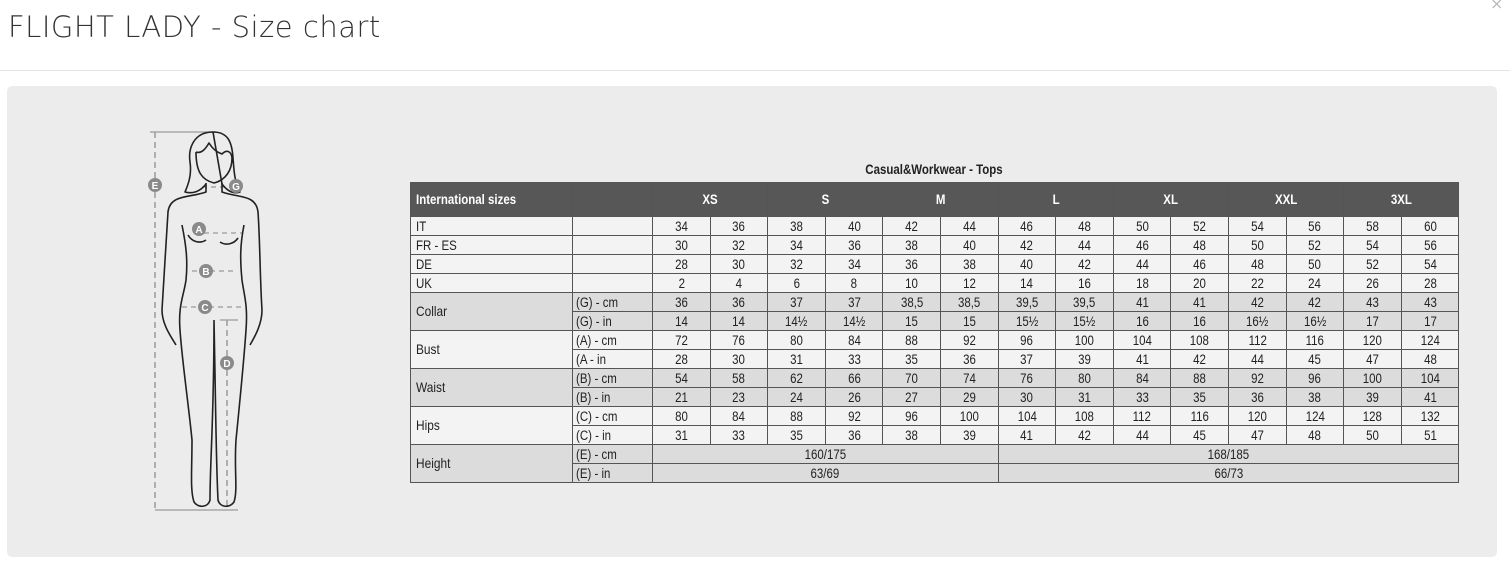  What do you see at coordinates (612, 416) in the screenshot?
I see `sub-label: (C) - cm` at bounding box center [612, 416].